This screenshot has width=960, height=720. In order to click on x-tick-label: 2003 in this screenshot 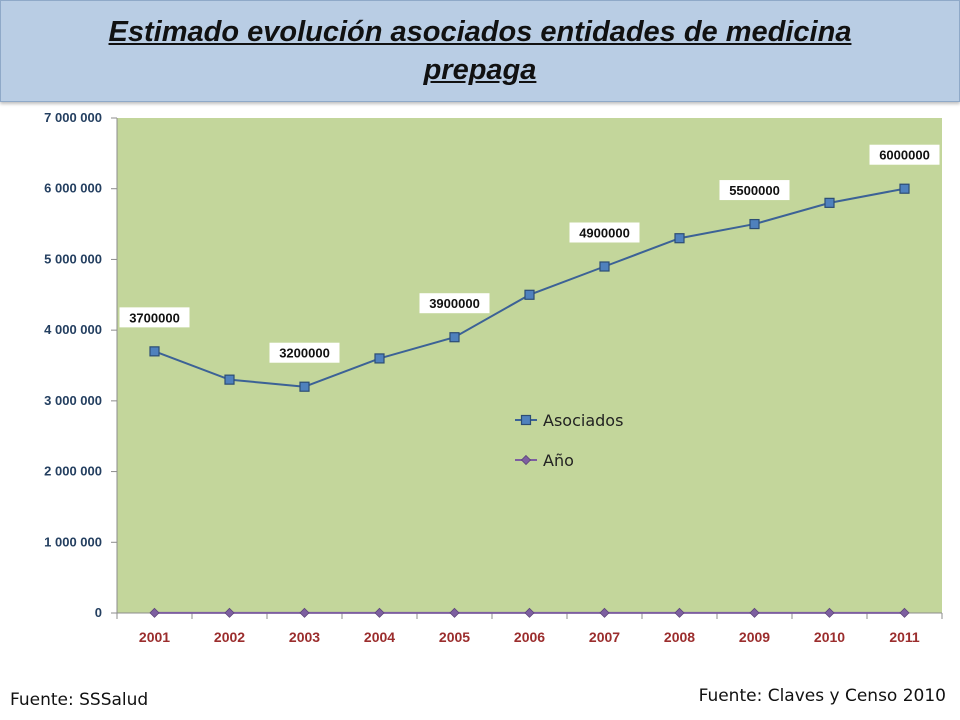, I will do `click(304, 637)`.